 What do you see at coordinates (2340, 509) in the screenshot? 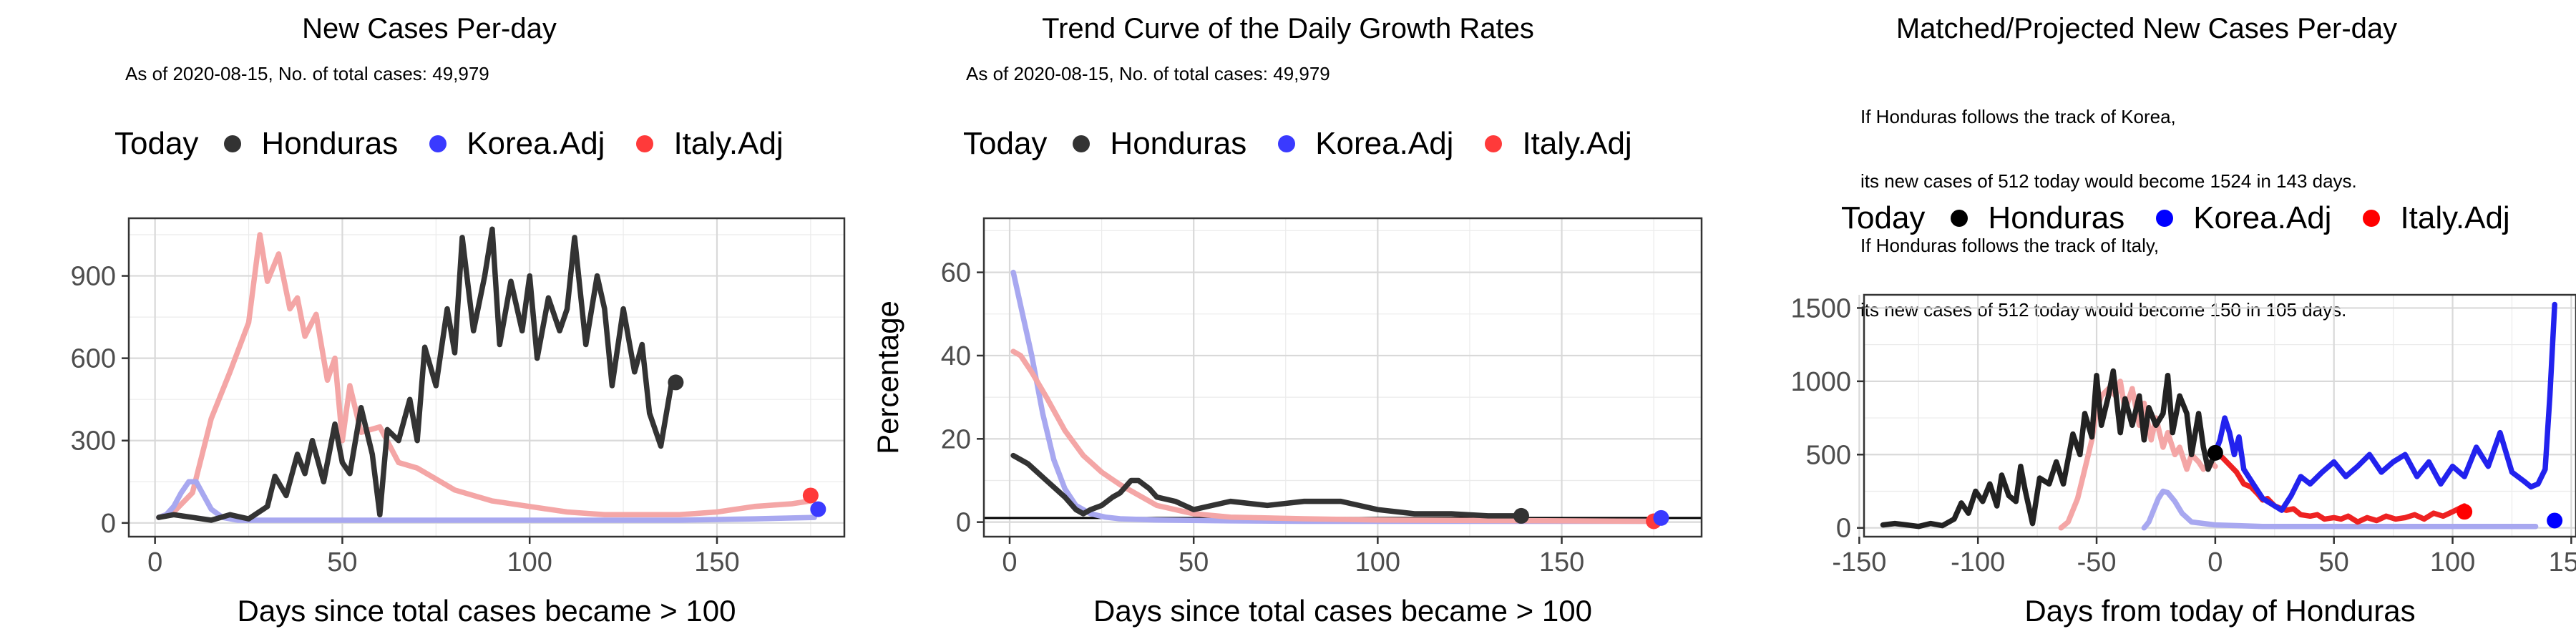
I see `series-line-korea-adj-past` at bounding box center [2340, 509].